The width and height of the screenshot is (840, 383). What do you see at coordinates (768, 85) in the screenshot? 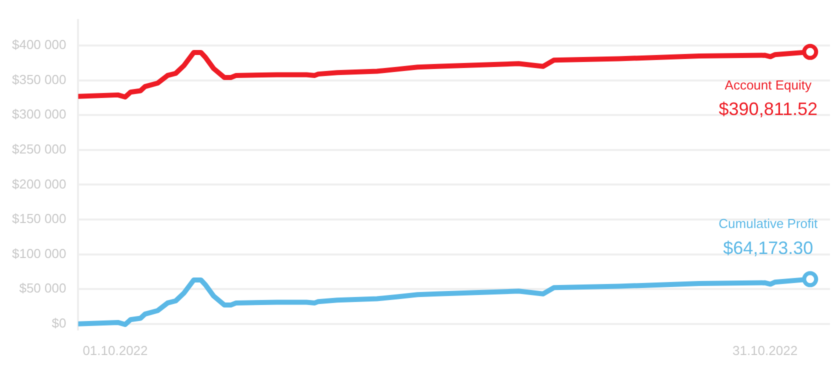
I see `series-label: Account Equity` at bounding box center [768, 85].